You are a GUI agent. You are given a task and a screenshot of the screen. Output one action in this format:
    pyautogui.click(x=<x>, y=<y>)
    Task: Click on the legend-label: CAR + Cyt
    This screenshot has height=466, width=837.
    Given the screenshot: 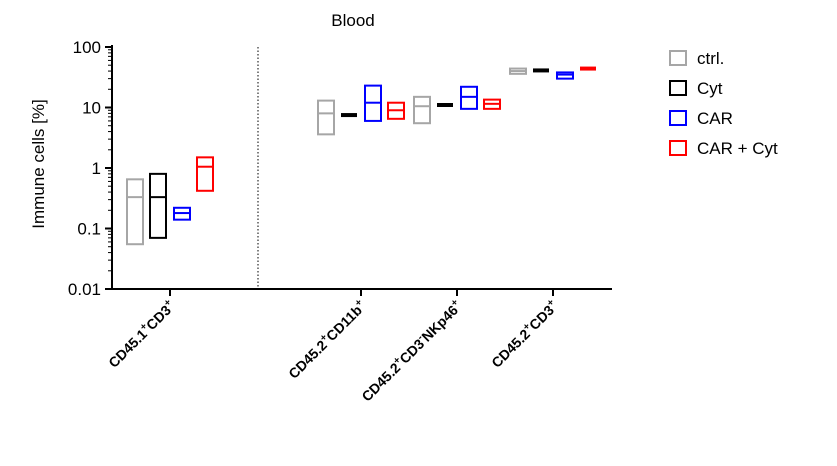 What is the action you would take?
    pyautogui.click(x=737, y=148)
    